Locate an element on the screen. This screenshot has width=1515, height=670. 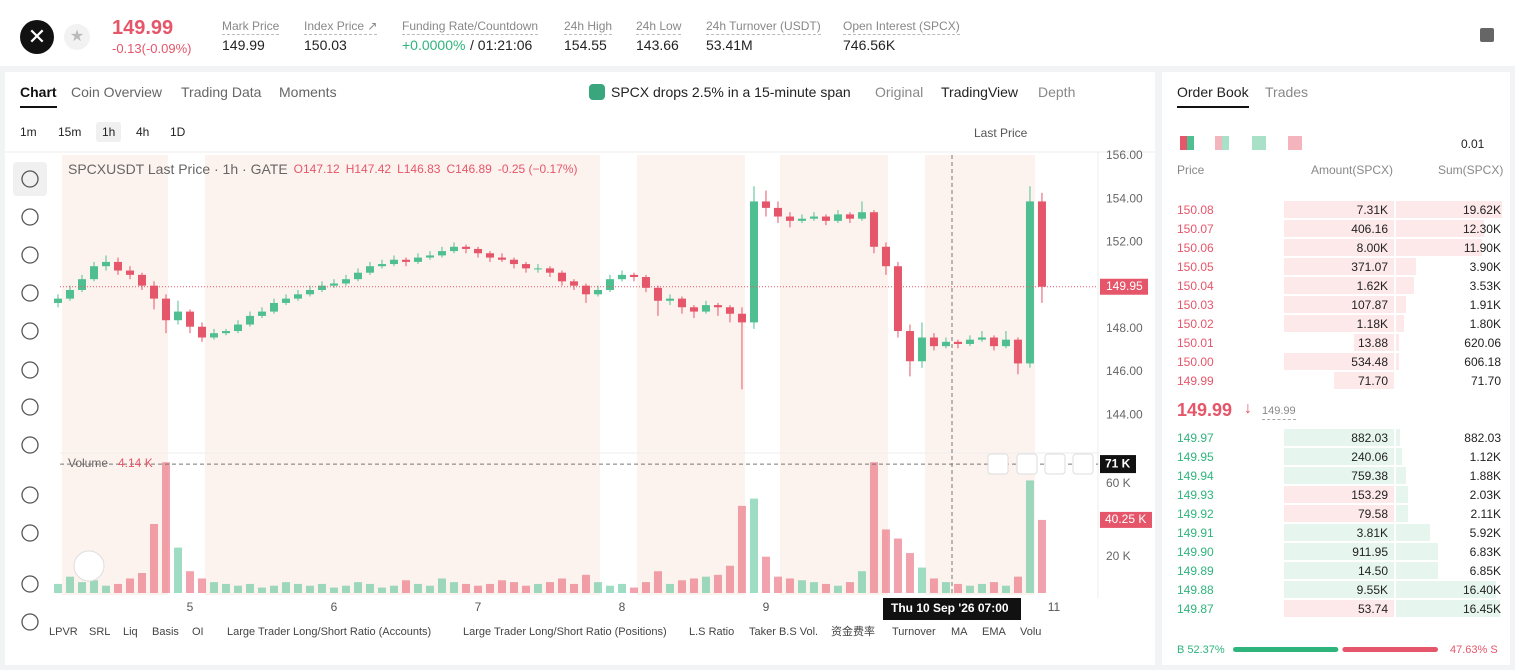
timeframe-button: 1h is located at coordinates (109, 132).